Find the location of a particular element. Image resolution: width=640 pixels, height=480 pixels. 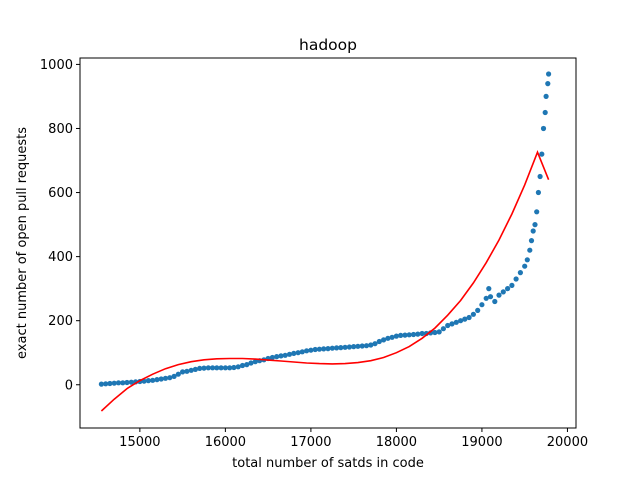

x-tick-label: 16000 is located at coordinates (225, 442).